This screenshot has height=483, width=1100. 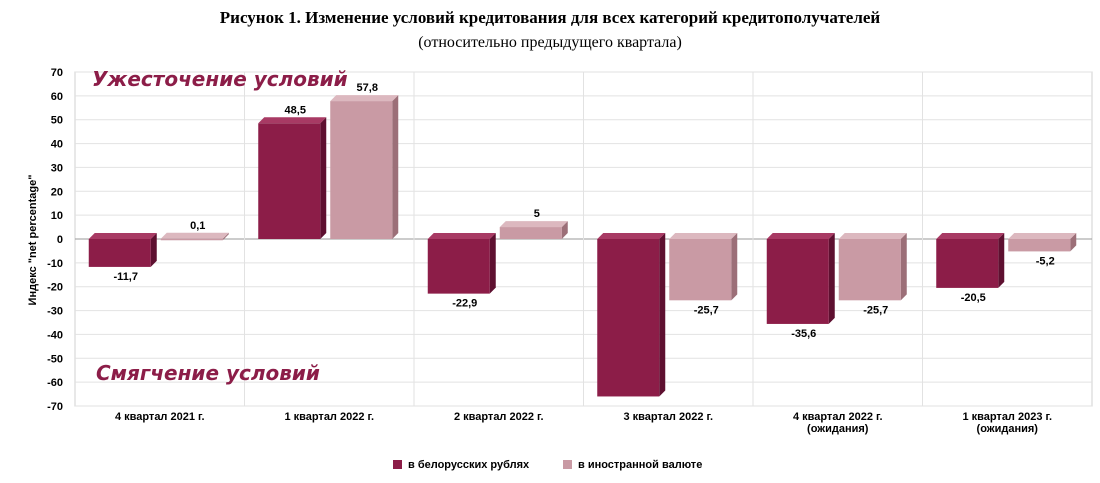 I want to click on y-tick-label: 70, so click(x=57, y=73).